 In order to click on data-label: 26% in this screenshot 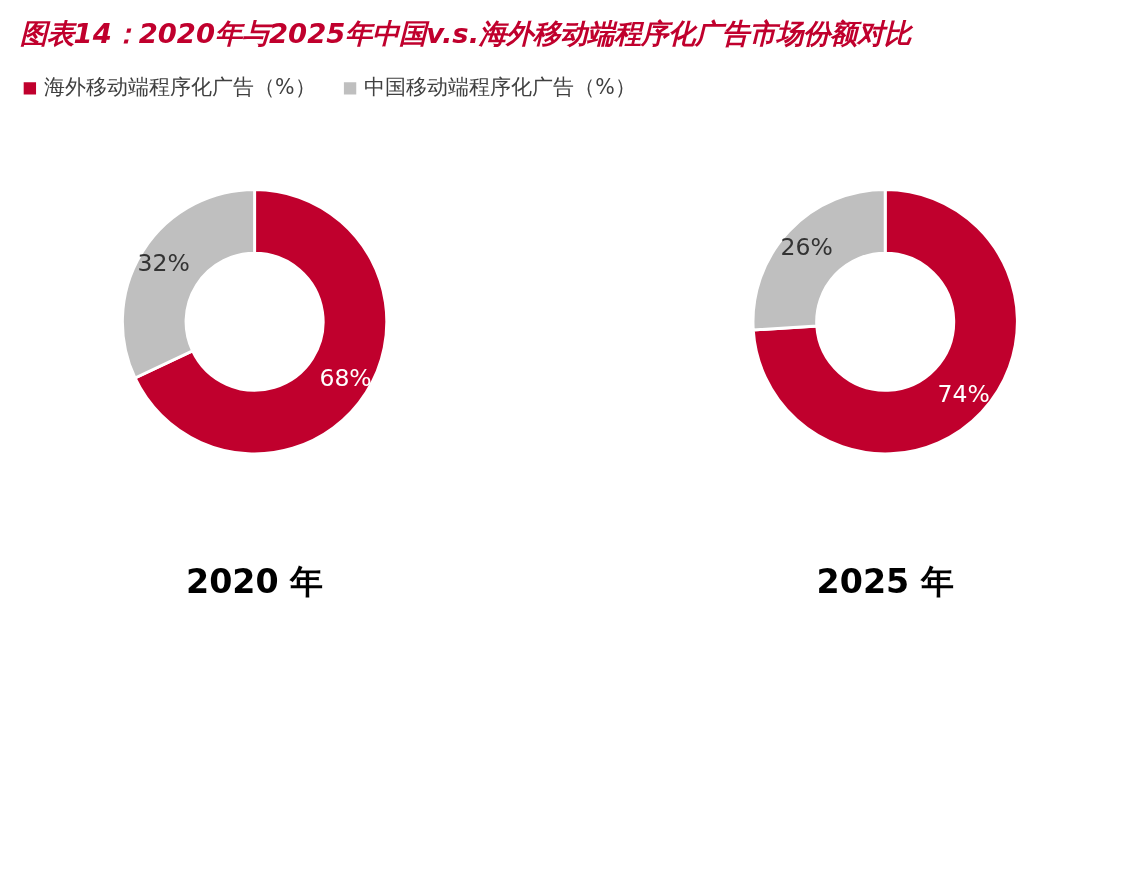, I will do `click(806, 246)`.